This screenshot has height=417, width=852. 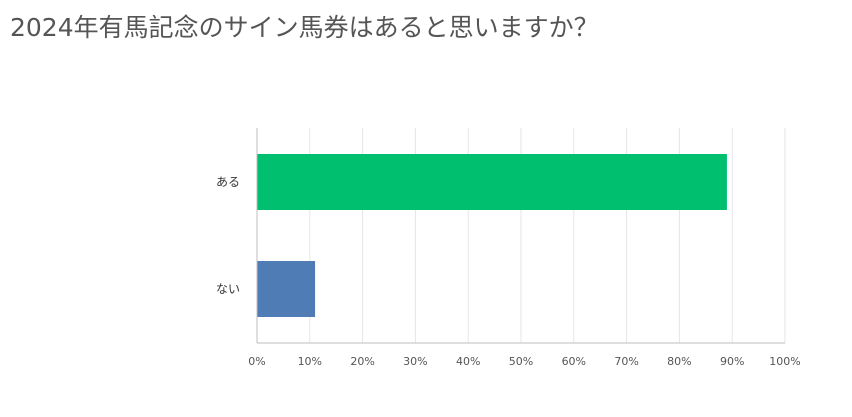 I want to click on category-label: ない, so click(x=228, y=289).